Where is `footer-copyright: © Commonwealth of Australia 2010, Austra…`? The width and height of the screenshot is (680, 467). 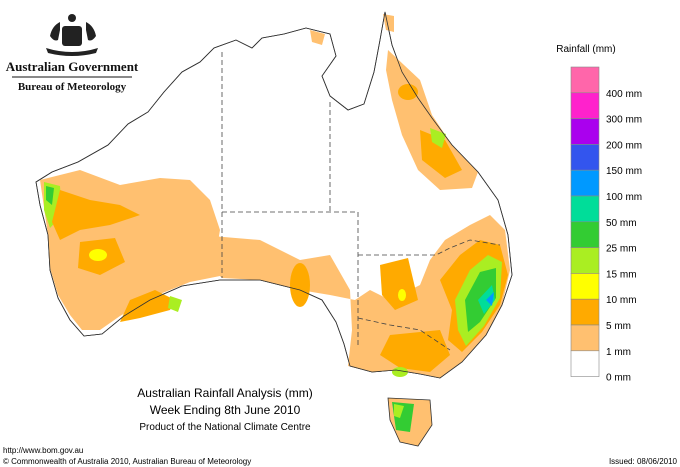 footer-copyright: © Commonwealth of Australia 2010, Austra… is located at coordinates (127, 461).